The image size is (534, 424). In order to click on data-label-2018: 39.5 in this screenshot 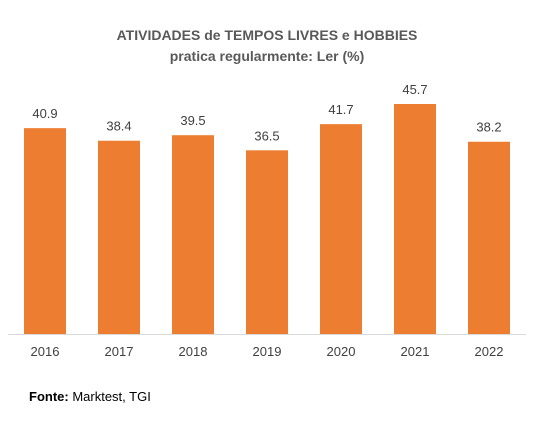, I will do `click(192, 120)`.